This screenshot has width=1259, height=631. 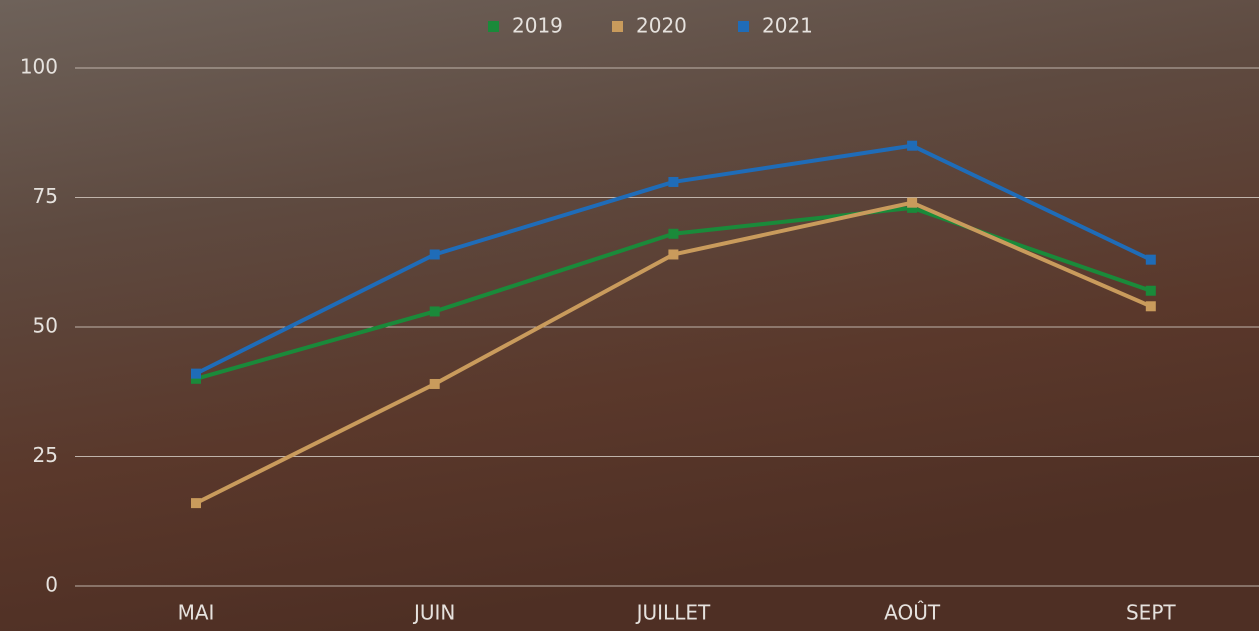 What do you see at coordinates (45, 326) in the screenshot?
I see `y-tick-label: 50` at bounding box center [45, 326].